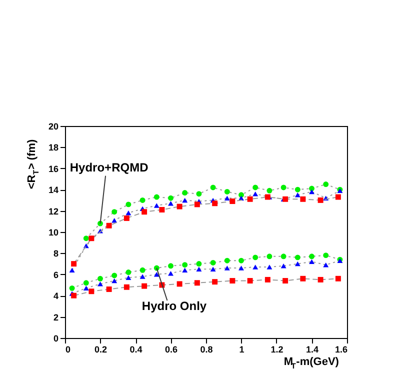 The image size is (415, 374). I want to click on y-tick-label: 20, so click(53, 127).